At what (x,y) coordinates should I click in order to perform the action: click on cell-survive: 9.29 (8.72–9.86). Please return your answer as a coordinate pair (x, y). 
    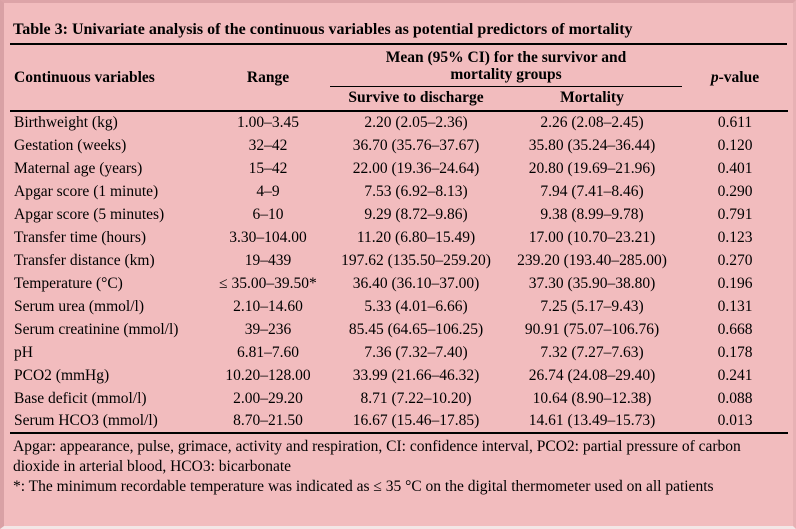
    Looking at the image, I should click on (416, 214).